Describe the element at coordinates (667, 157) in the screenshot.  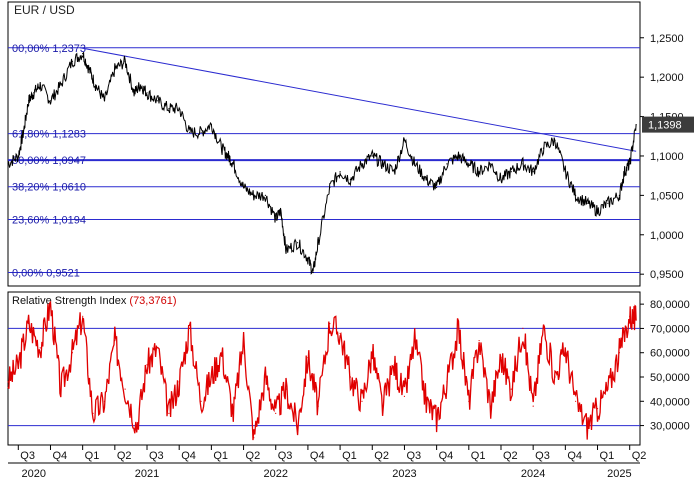
I see `price-y-tick-label: 1,1000` at that location.